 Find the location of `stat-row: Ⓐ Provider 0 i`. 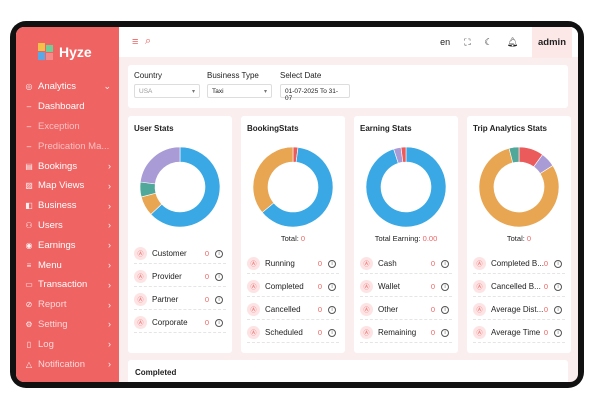

stat-row: Ⓐ Provider 0 i is located at coordinates (180, 277).